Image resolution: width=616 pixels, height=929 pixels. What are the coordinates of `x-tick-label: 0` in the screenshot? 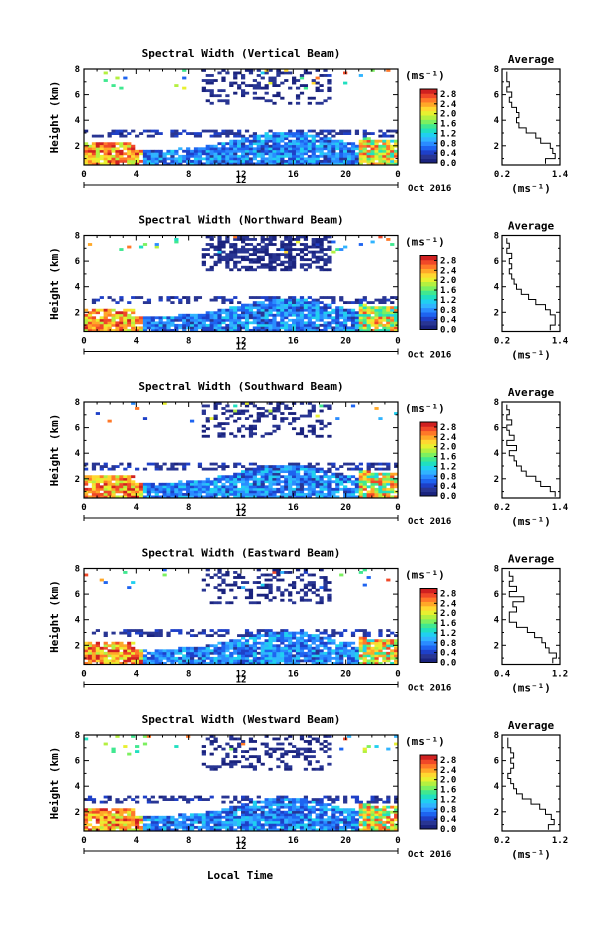 It's located at (397, 675).